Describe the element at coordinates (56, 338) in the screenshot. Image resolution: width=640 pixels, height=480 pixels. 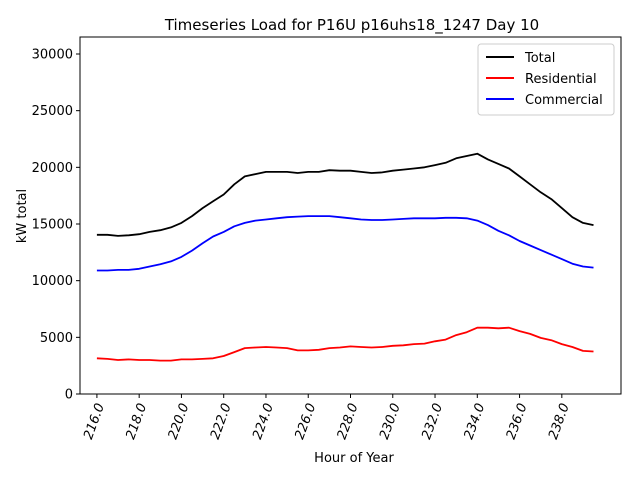
I see `y-tick-label: 5000` at that location.